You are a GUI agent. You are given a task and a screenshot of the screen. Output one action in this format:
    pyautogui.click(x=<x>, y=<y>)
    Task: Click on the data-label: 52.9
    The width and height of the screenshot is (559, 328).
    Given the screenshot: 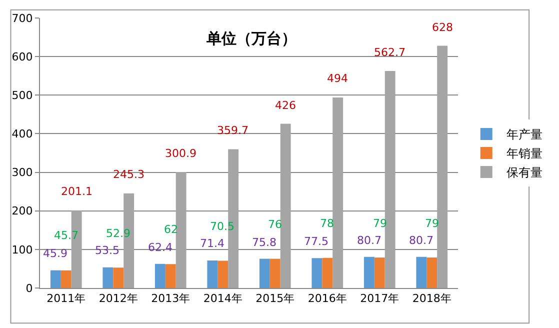 What is the action you would take?
    pyautogui.click(x=118, y=233)
    